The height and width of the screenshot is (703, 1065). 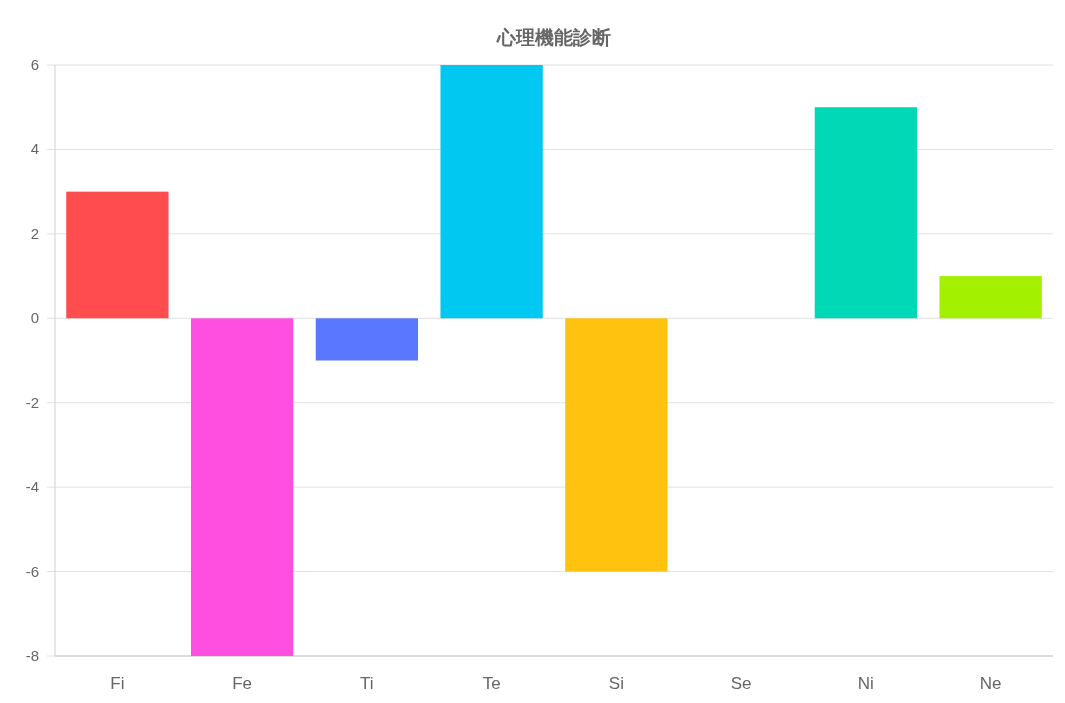 I want to click on y-tick-label: -4, so click(x=32, y=487).